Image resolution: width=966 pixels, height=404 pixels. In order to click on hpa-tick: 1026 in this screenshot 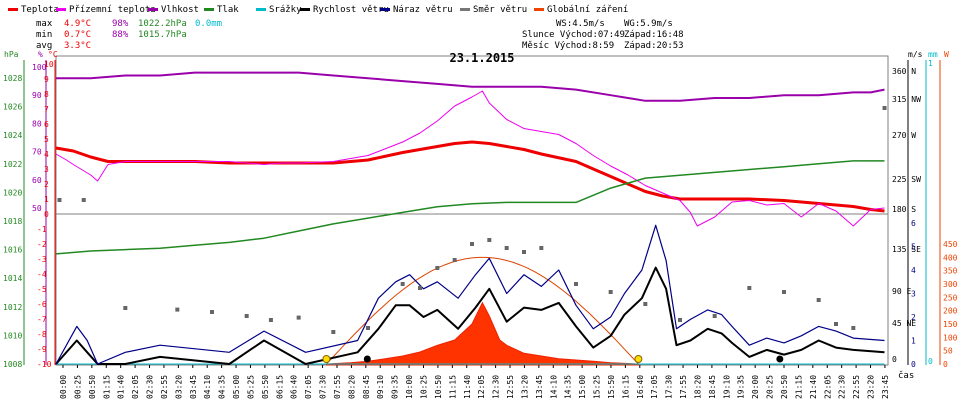, I will do `click(12, 107)`.